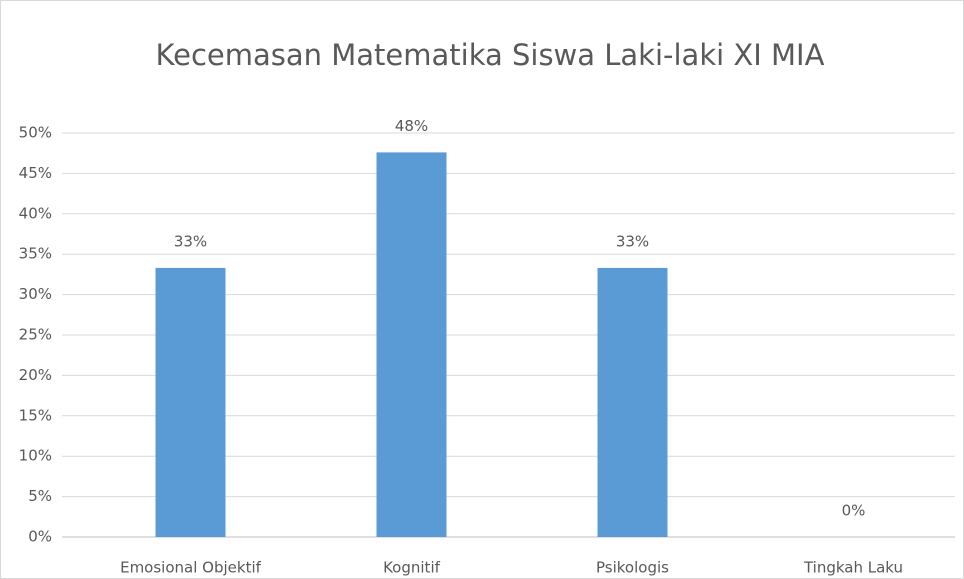 Image resolution: width=964 pixels, height=579 pixels. I want to click on x-tick-label: Psikologis, so click(632, 568).